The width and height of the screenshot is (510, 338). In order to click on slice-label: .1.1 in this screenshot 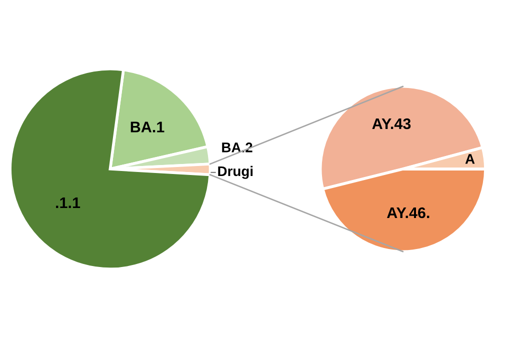, I will do `click(68, 202)`.